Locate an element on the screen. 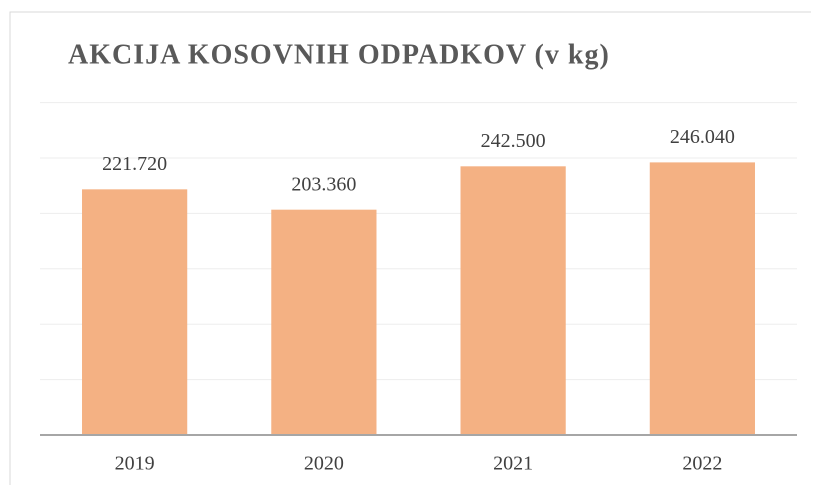 This screenshot has height=485, width=813. x-tick-label: 2019 is located at coordinates (135, 464).